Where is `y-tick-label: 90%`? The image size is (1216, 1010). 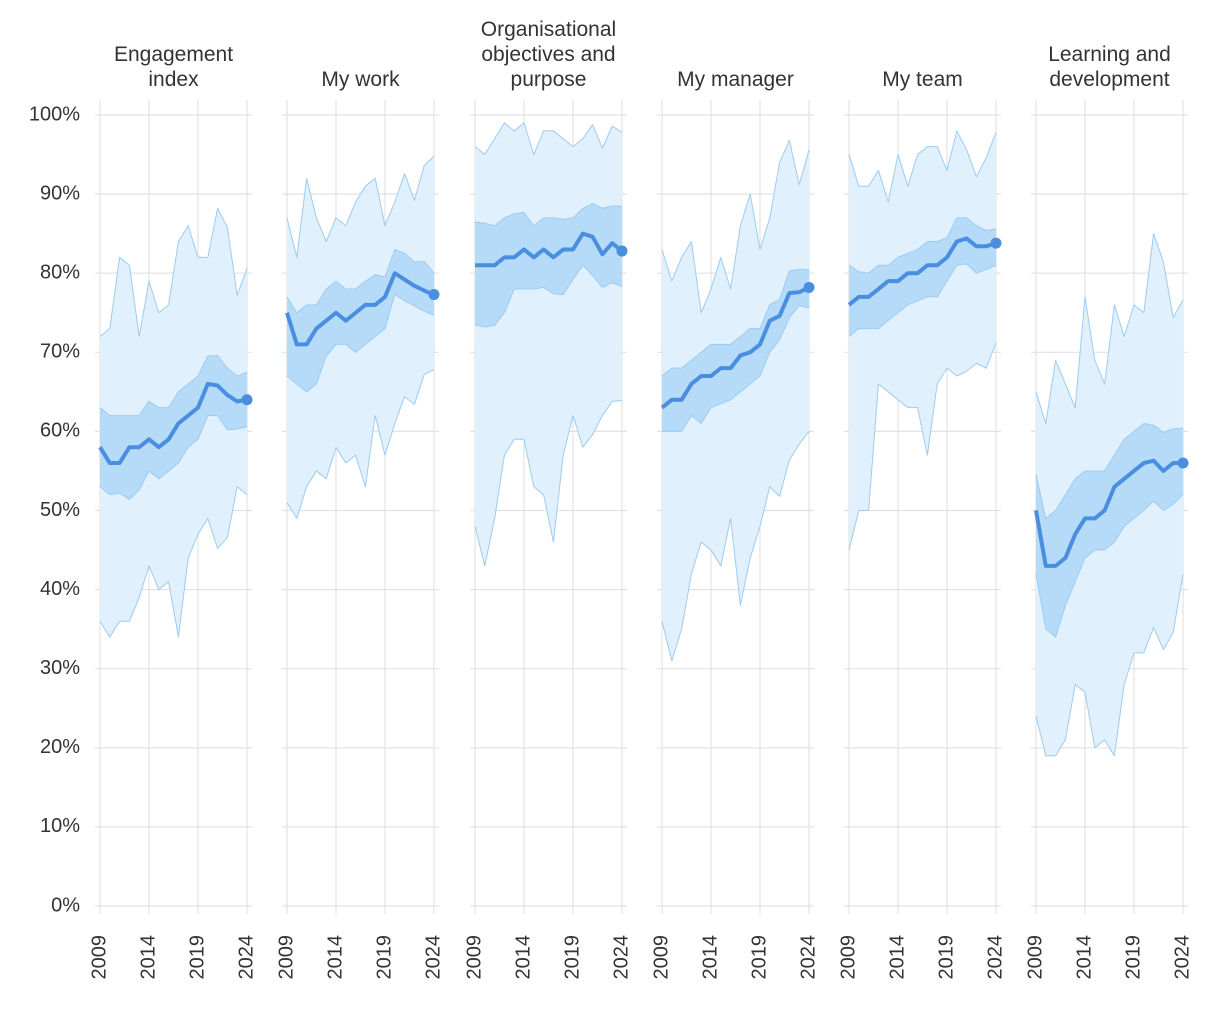
y-tick-label: 90% is located at coordinates (60, 193).